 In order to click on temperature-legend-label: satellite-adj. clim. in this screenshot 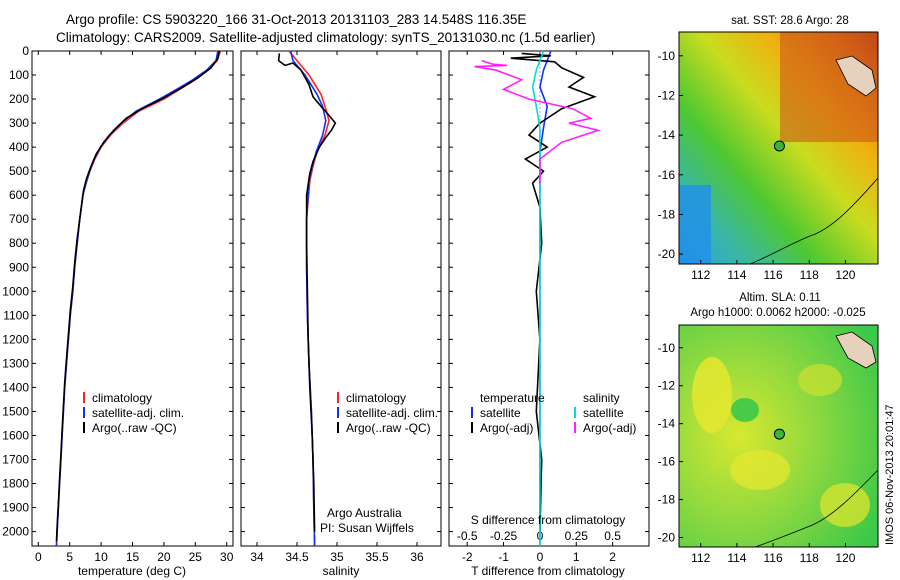, I will do `click(138, 413)`.